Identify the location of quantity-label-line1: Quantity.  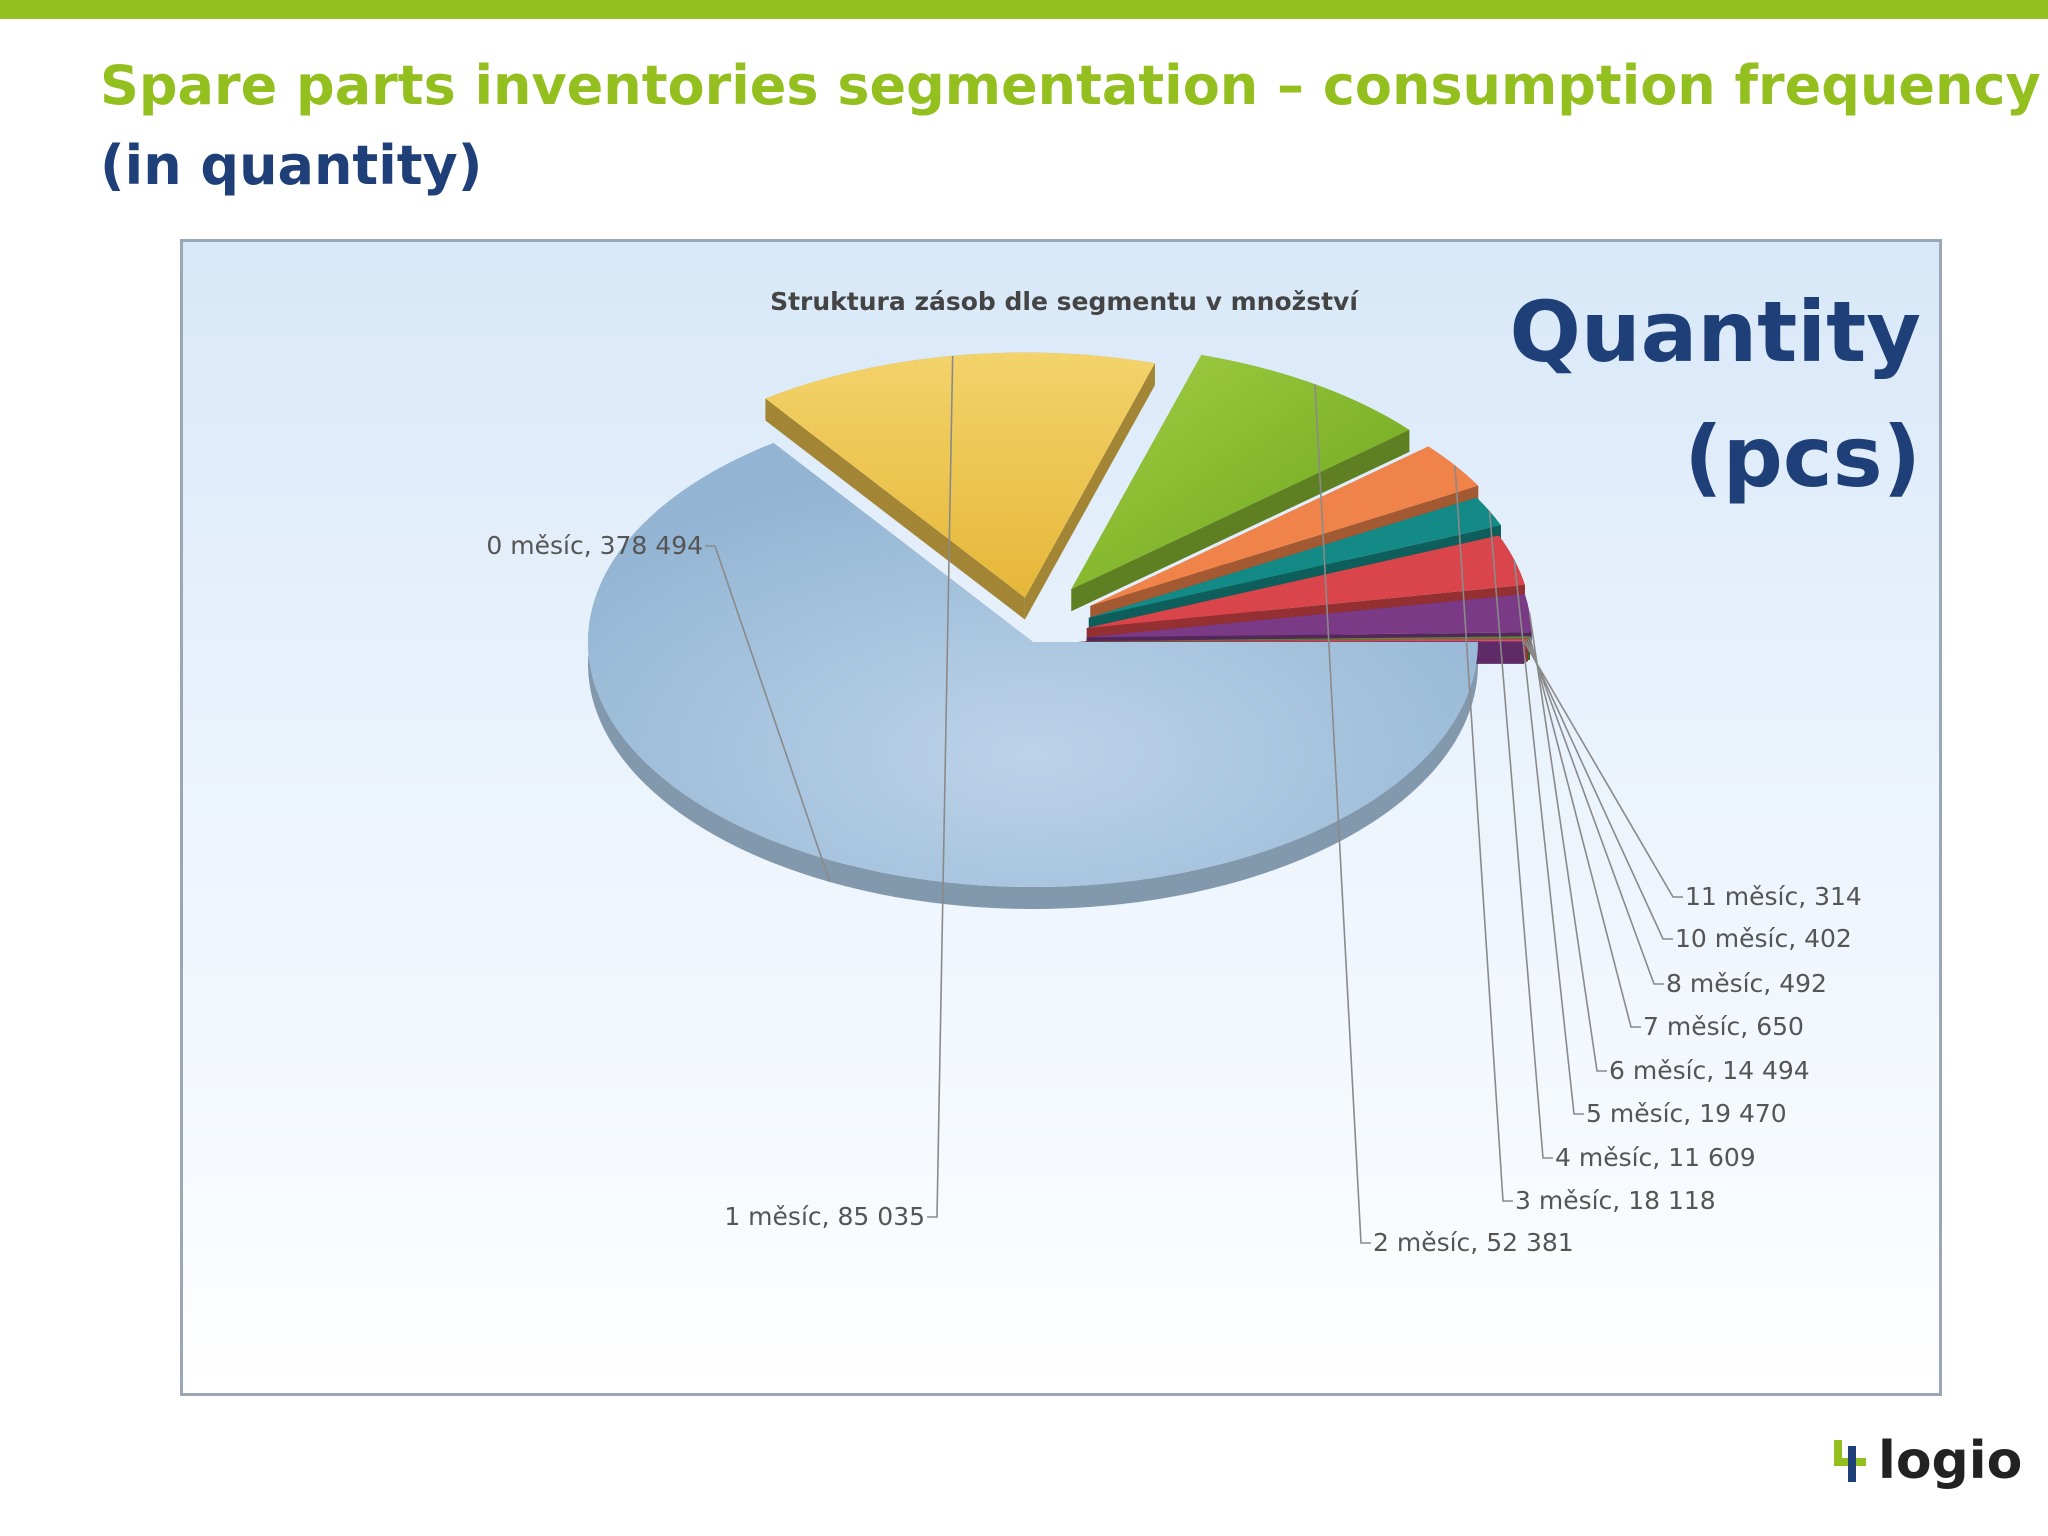
(1715, 332).